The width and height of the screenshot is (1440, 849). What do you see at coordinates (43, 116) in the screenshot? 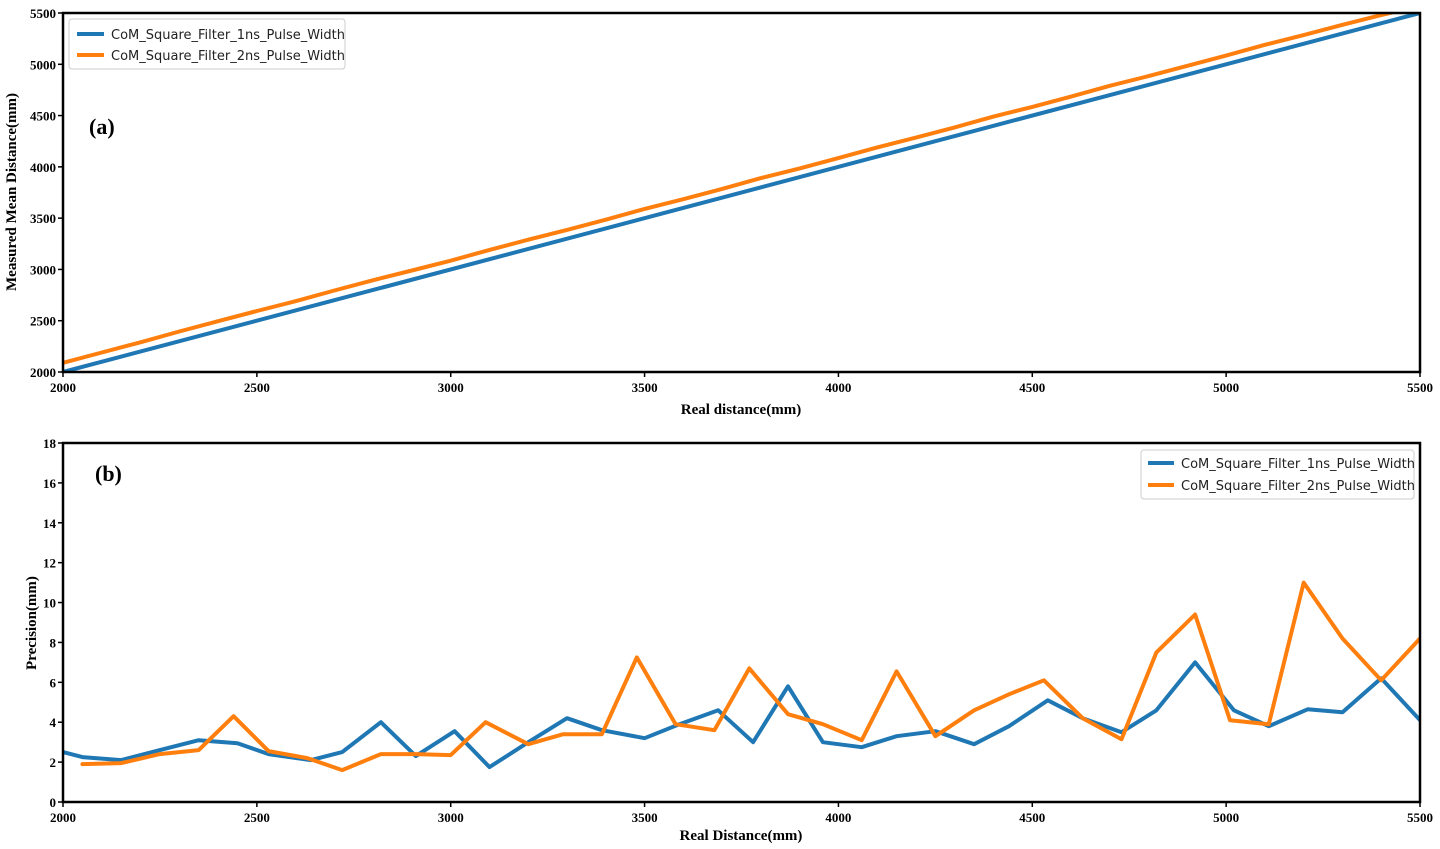
I see `y-tick-label: 4500` at bounding box center [43, 116].